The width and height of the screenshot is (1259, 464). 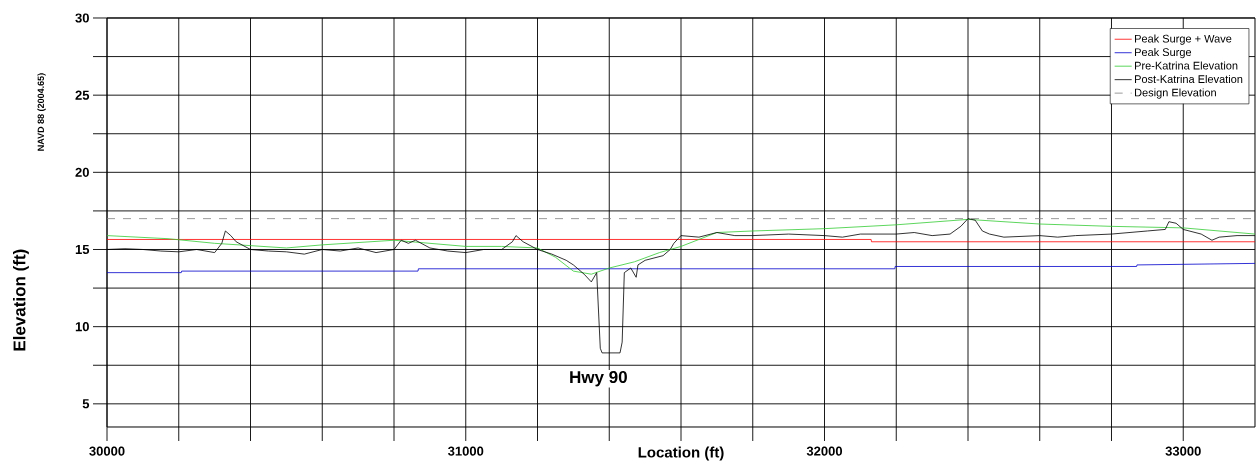 I want to click on legend-label: Pre-Katrina Elevation, so click(x=1186, y=65).